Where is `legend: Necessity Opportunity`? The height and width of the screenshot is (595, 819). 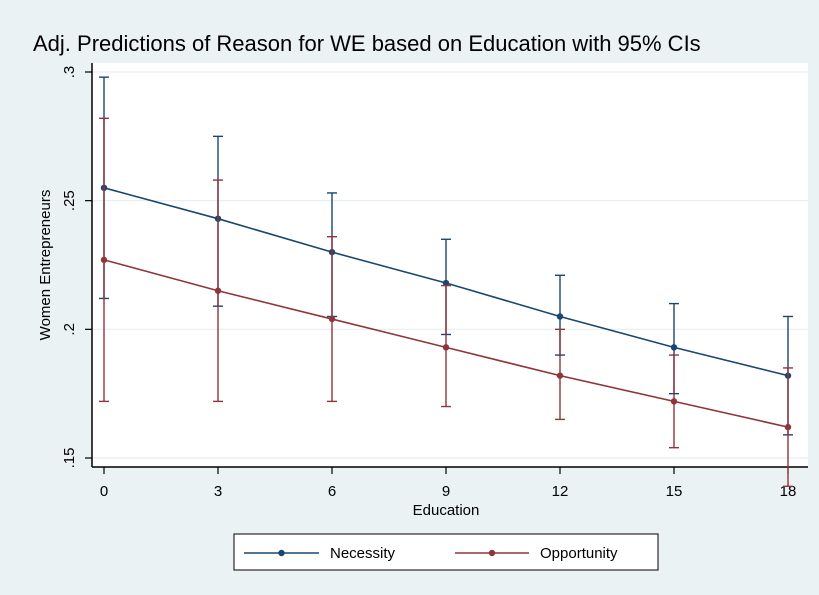
legend: Necessity Opportunity is located at coordinates (446, 552).